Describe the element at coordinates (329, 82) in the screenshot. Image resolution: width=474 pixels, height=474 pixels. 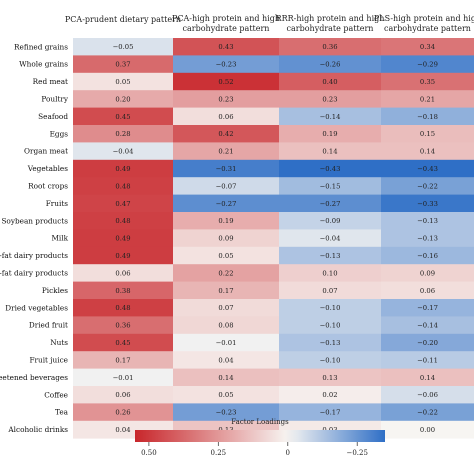
I see `cell-value-label: 0.40` at that location.